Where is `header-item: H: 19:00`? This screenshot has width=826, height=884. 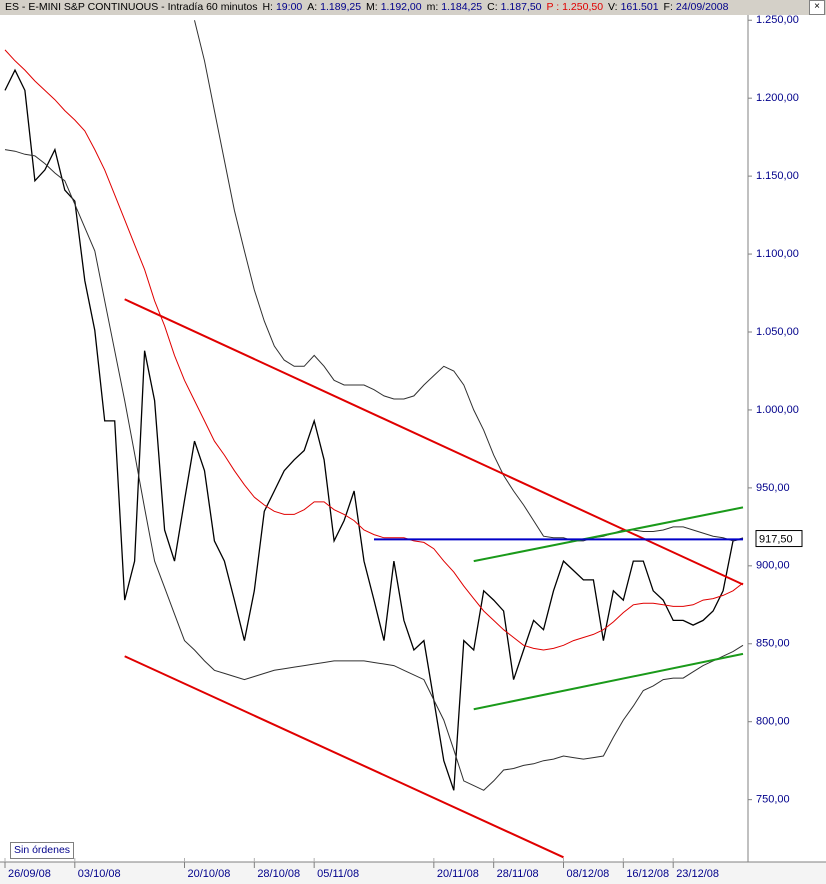
header-item: H: 19:00 is located at coordinates (282, 7).